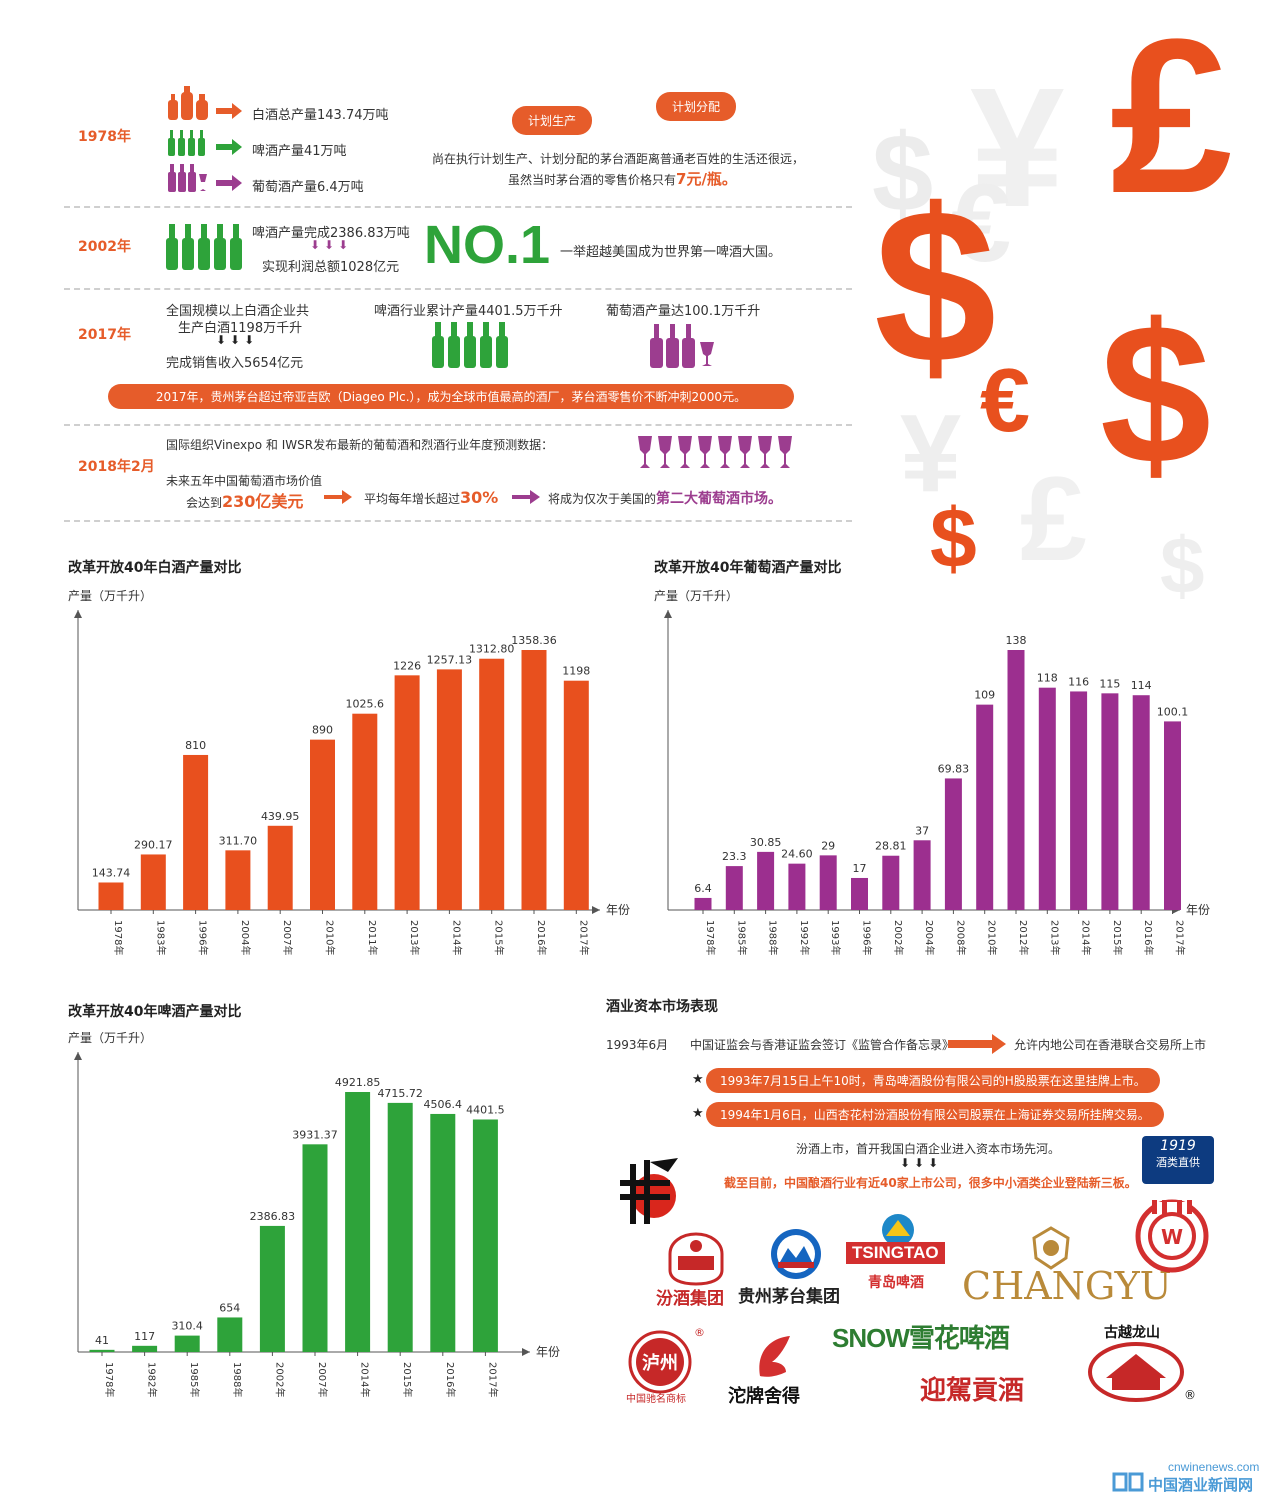  I want to click on divider, so click(458, 425).